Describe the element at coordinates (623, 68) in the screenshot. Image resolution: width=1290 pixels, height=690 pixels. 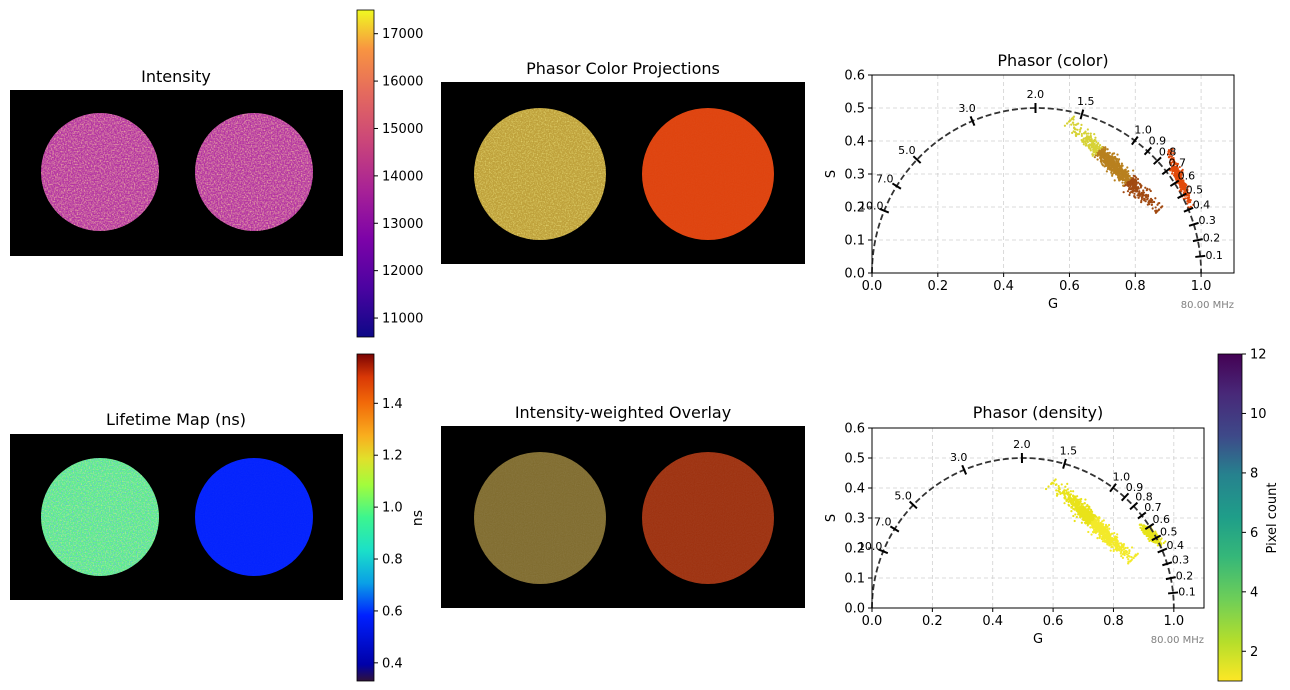
I see `projection-title: Phasor Color Projections` at that location.